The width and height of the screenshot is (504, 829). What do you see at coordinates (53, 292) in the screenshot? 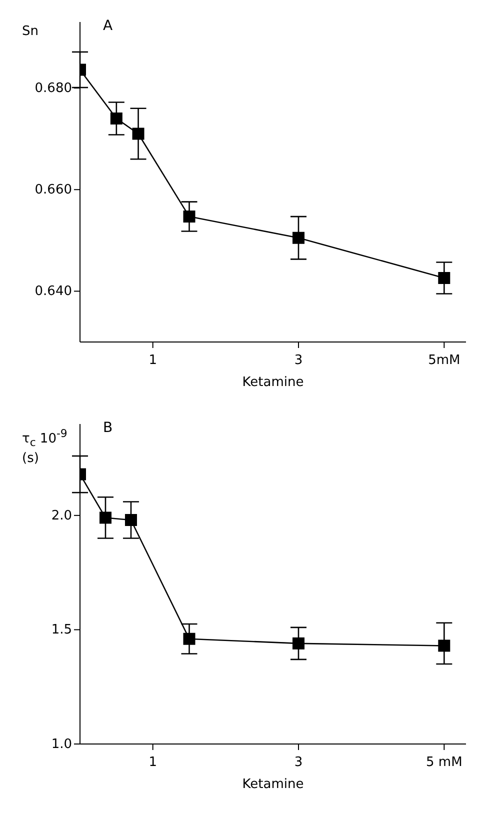
I see `y-tick-label: 0.640` at bounding box center [53, 292].